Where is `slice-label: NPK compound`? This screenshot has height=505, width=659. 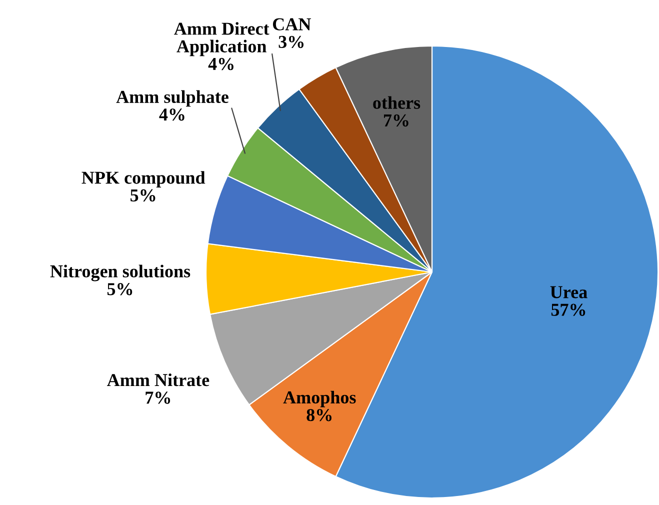
slice-label: NPK compound is located at coordinates (144, 179).